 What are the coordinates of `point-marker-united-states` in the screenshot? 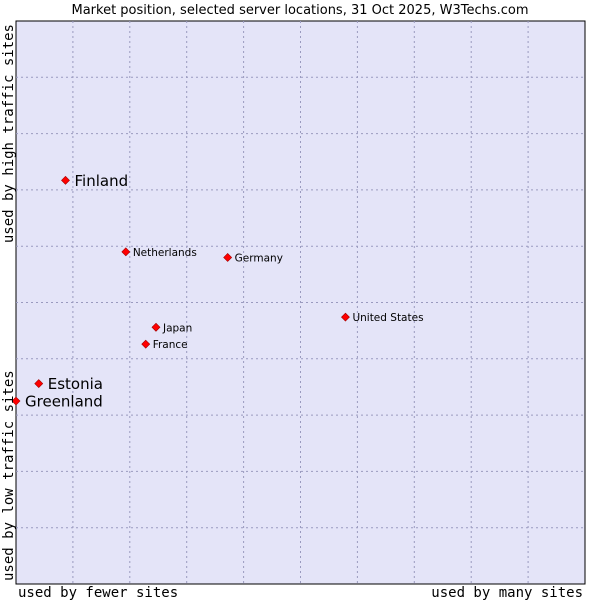 It's located at (345, 317).